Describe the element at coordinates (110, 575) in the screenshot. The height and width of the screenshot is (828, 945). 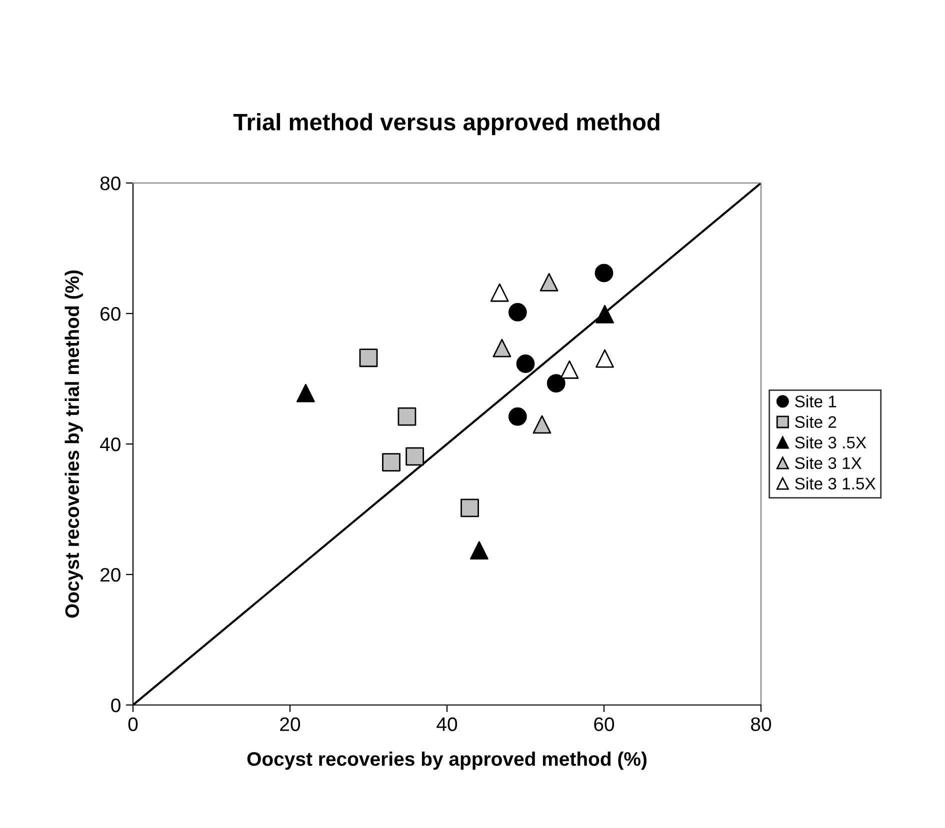
I see `y-tick-label: 20` at that location.